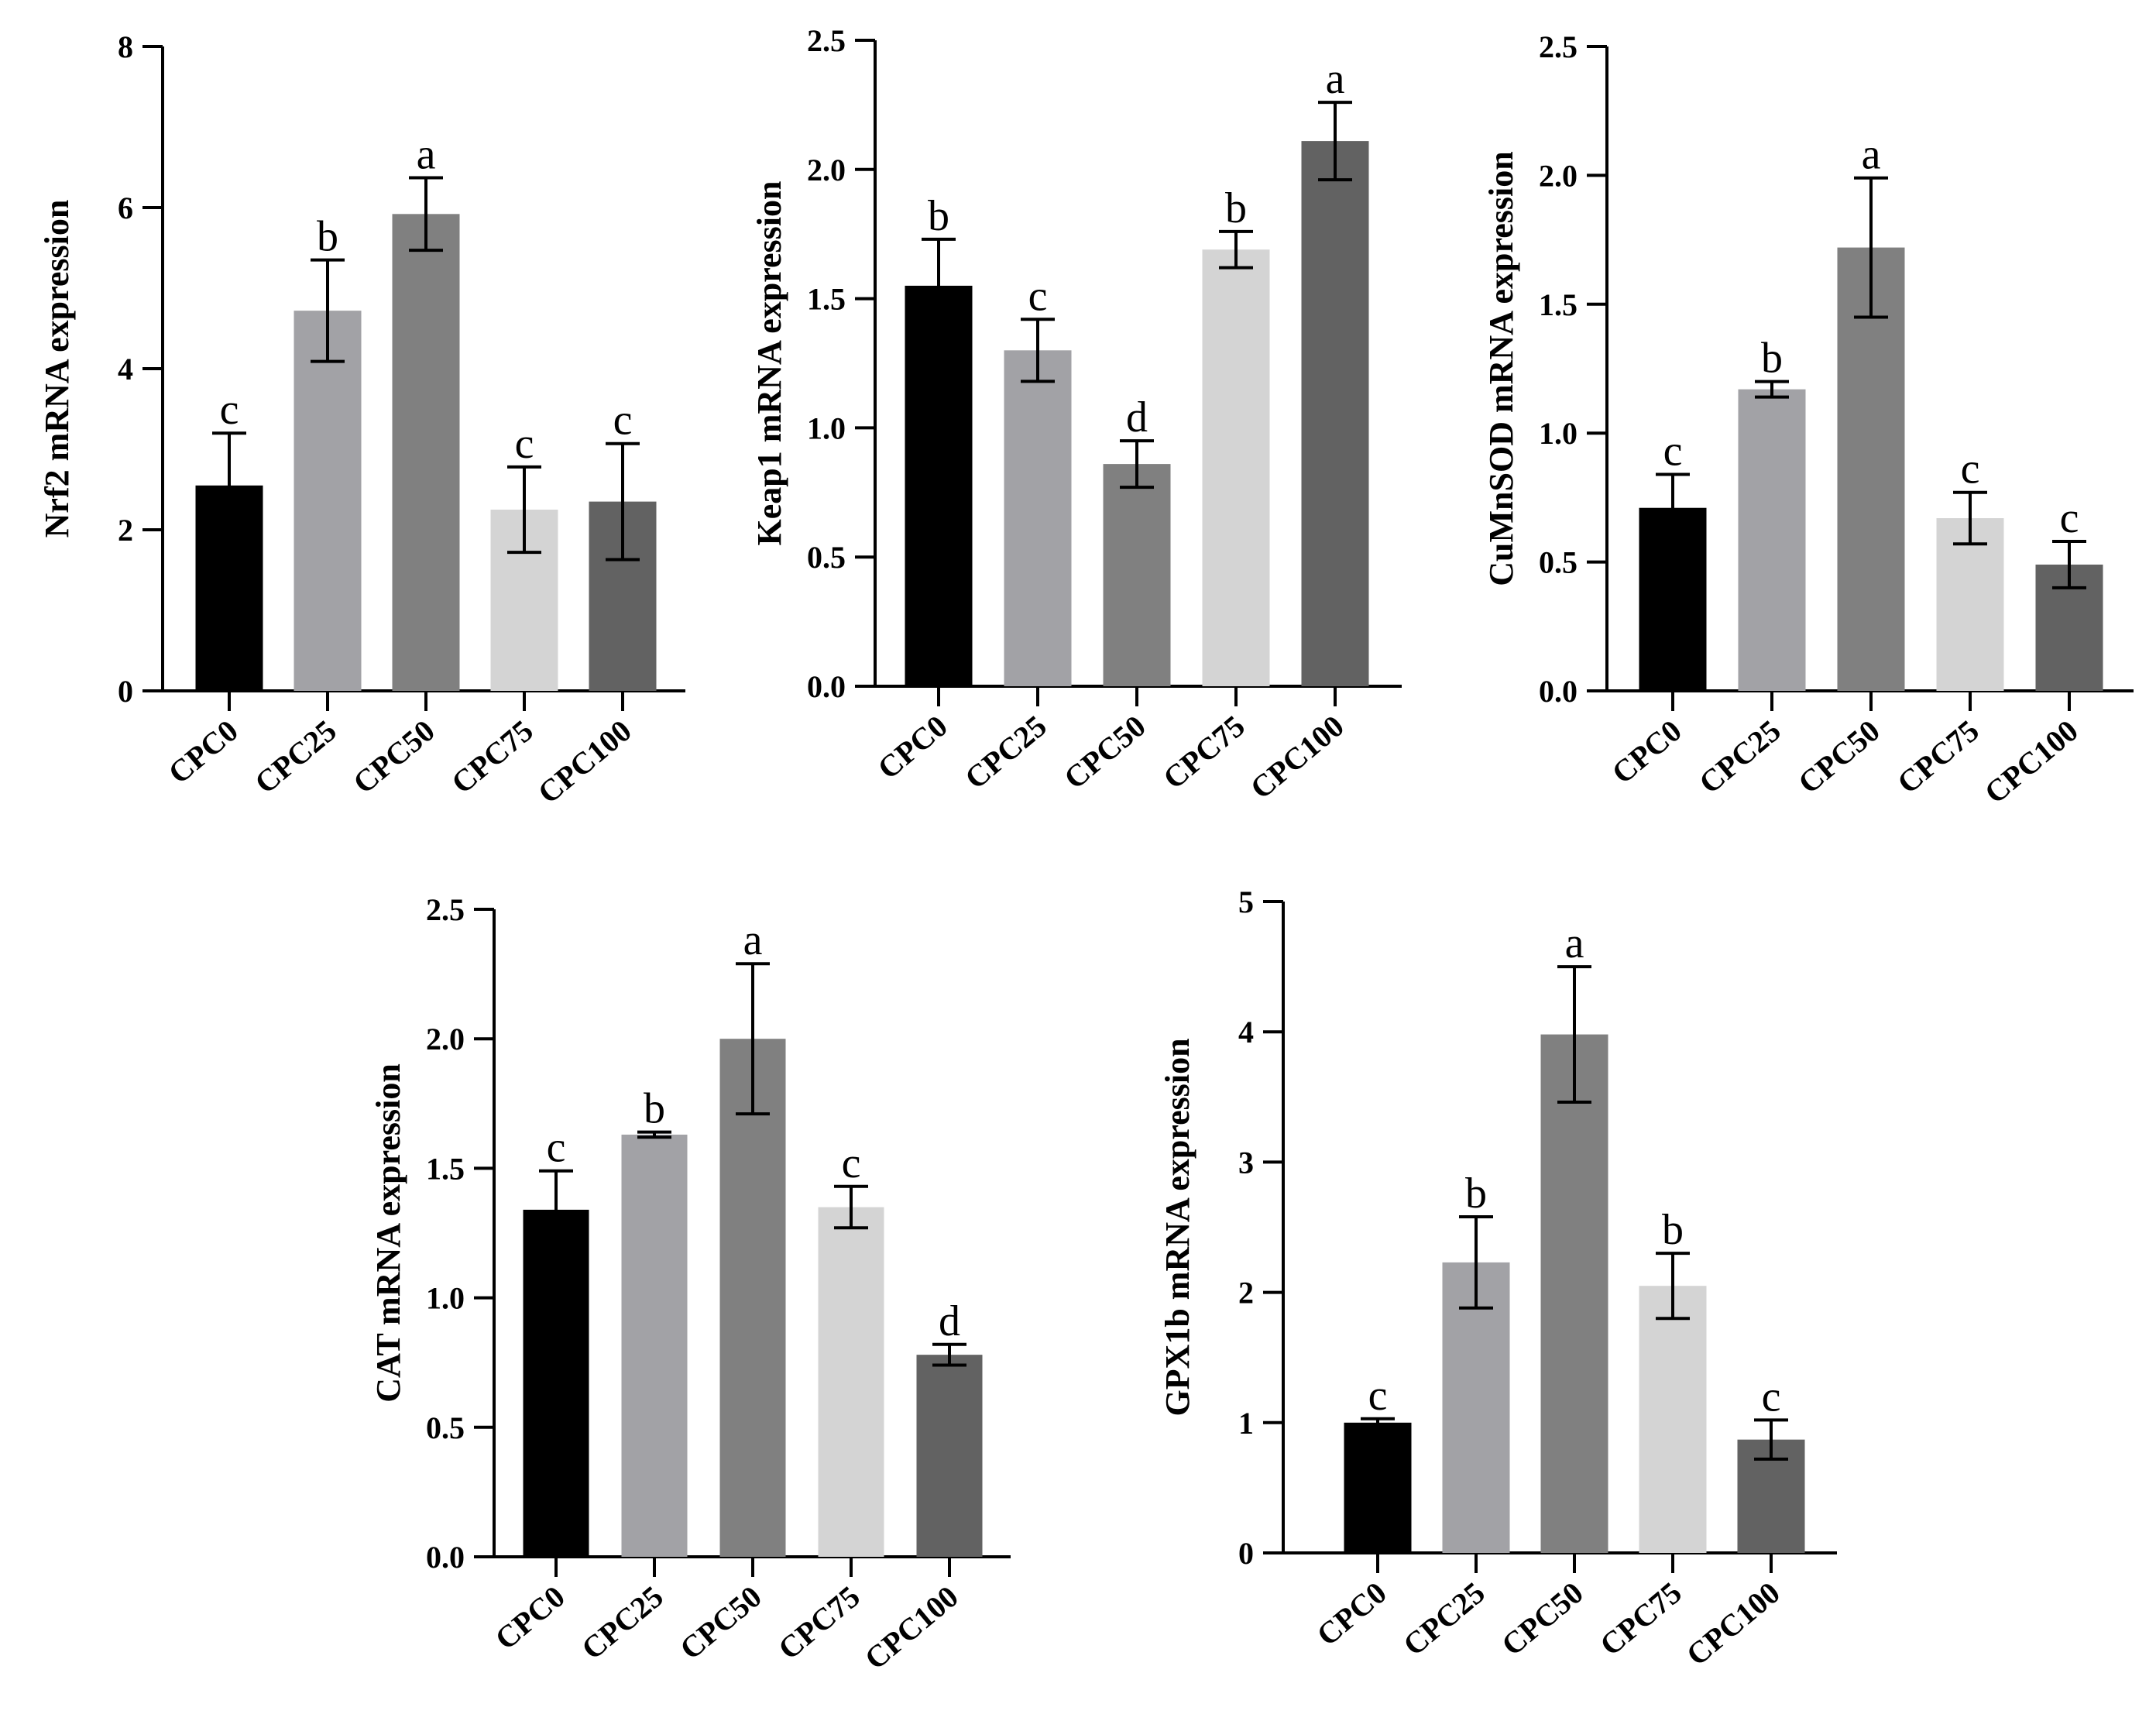  What do you see at coordinates (126, 208) in the screenshot?
I see `y-tick-label: 6` at bounding box center [126, 208].